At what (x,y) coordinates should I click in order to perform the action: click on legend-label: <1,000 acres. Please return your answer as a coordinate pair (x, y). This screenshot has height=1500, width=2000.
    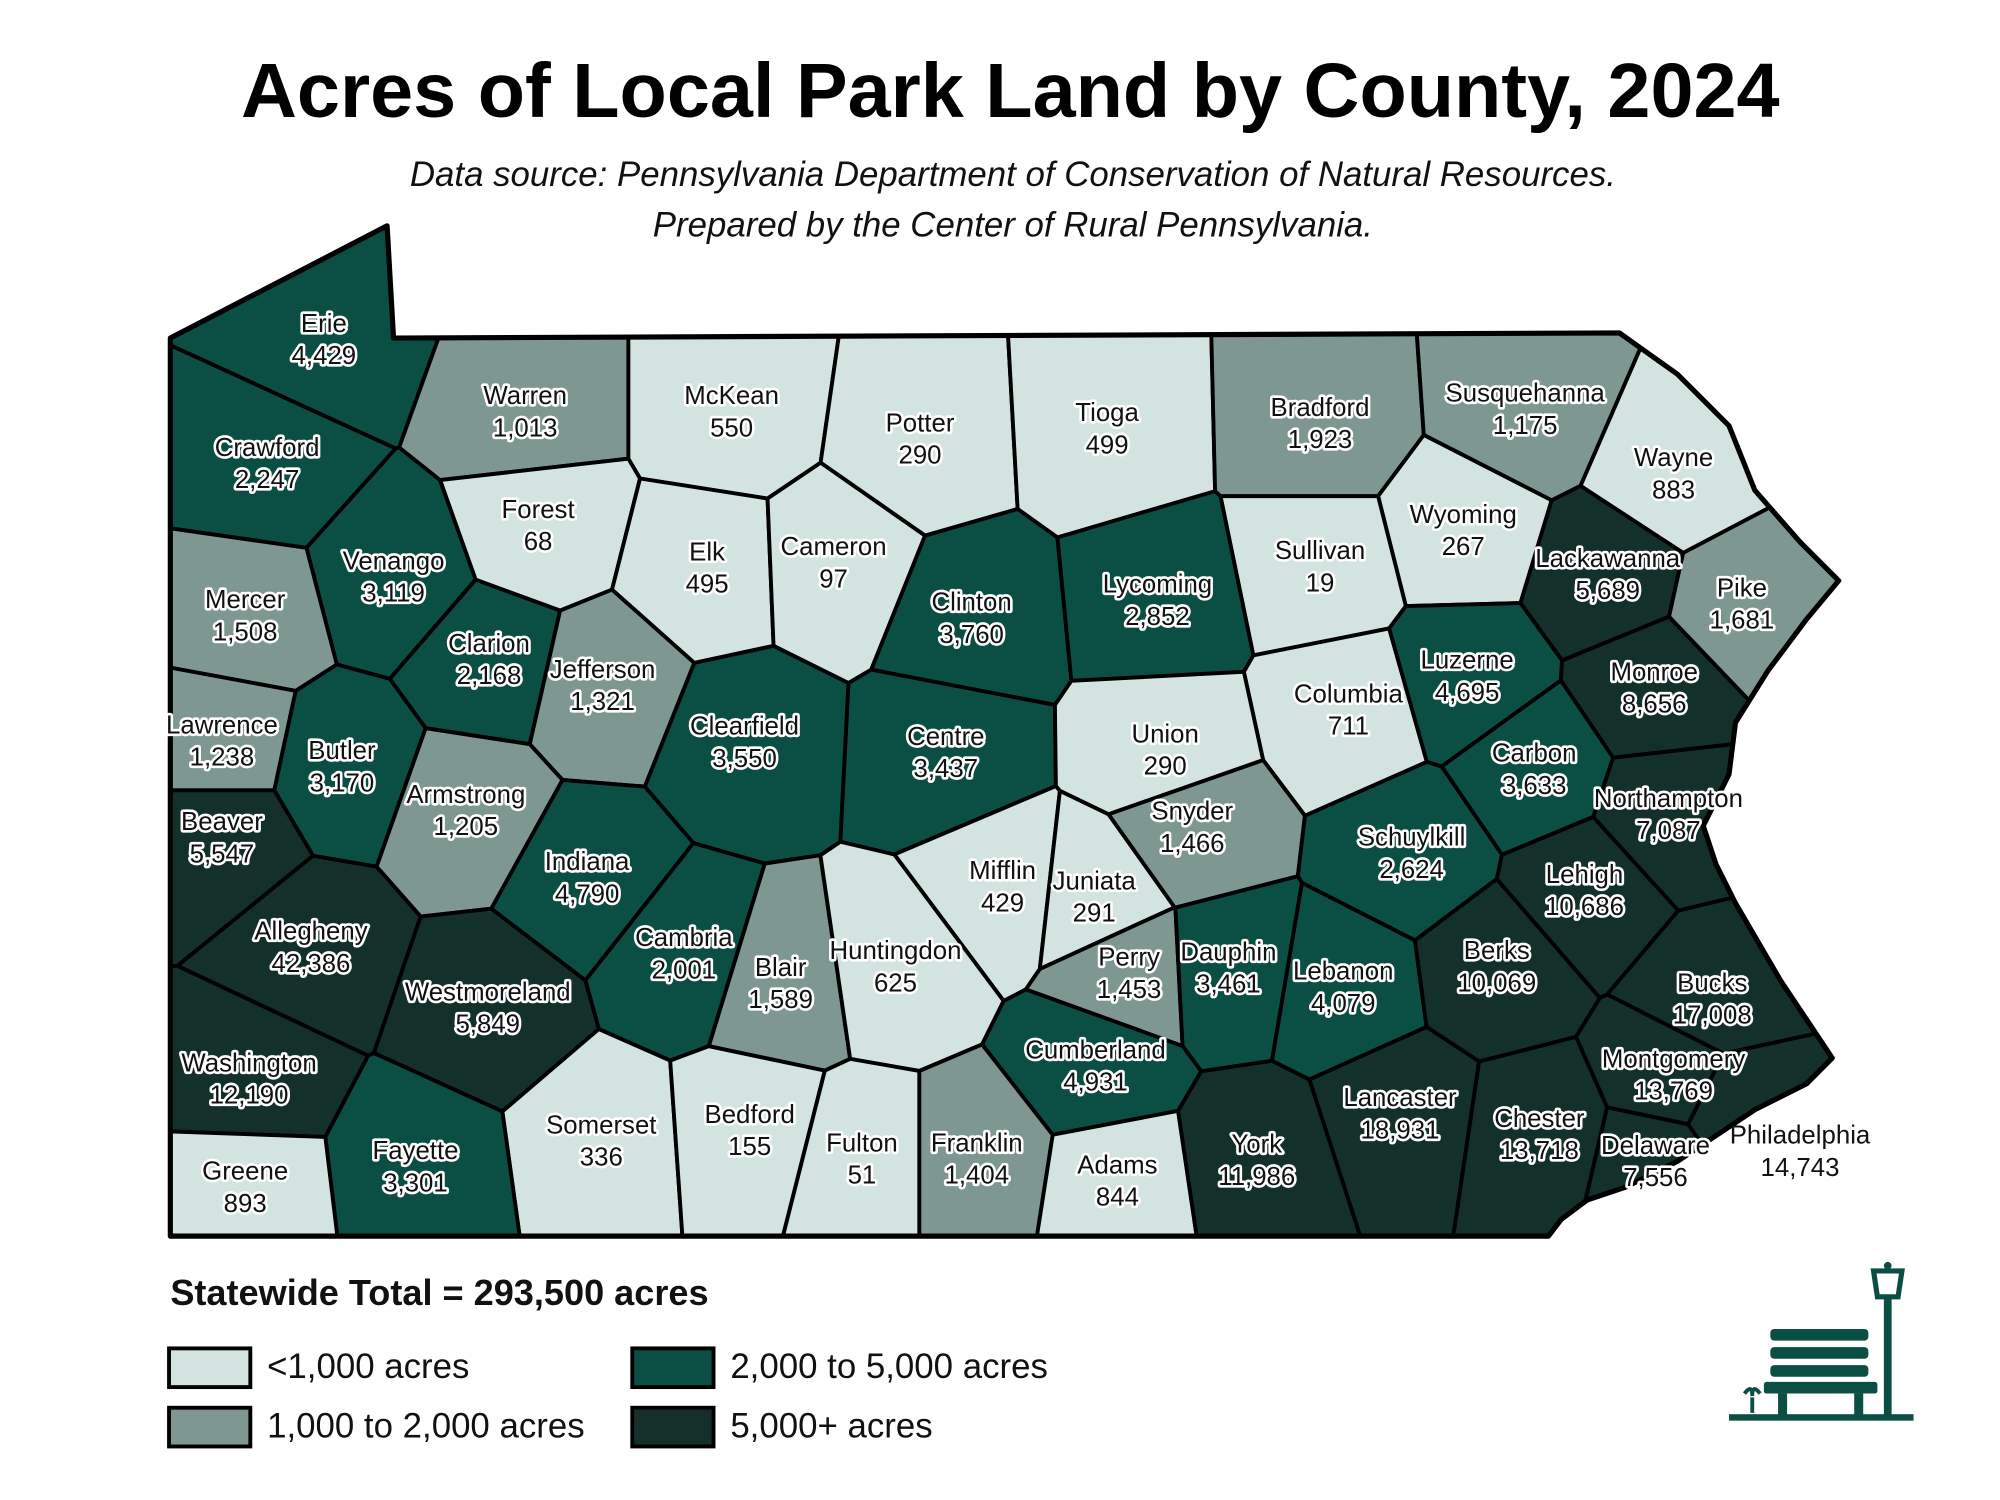
    Looking at the image, I should click on (368, 1366).